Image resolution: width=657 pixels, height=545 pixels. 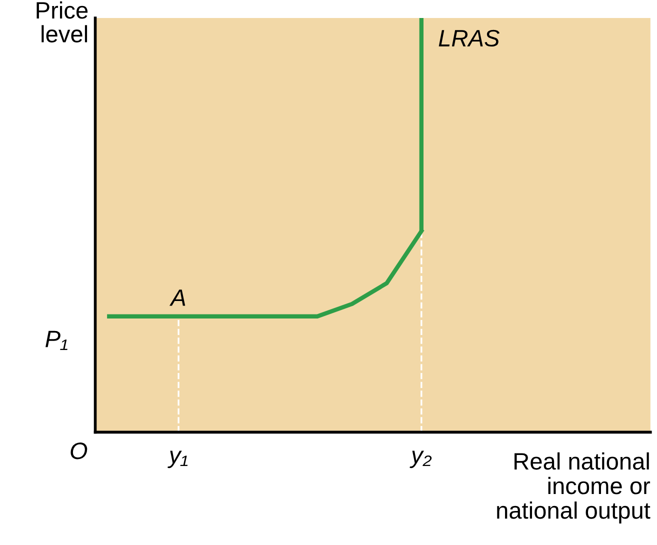 What do you see at coordinates (178, 459) in the screenshot?
I see `x-tick-label: y₁` at bounding box center [178, 459].